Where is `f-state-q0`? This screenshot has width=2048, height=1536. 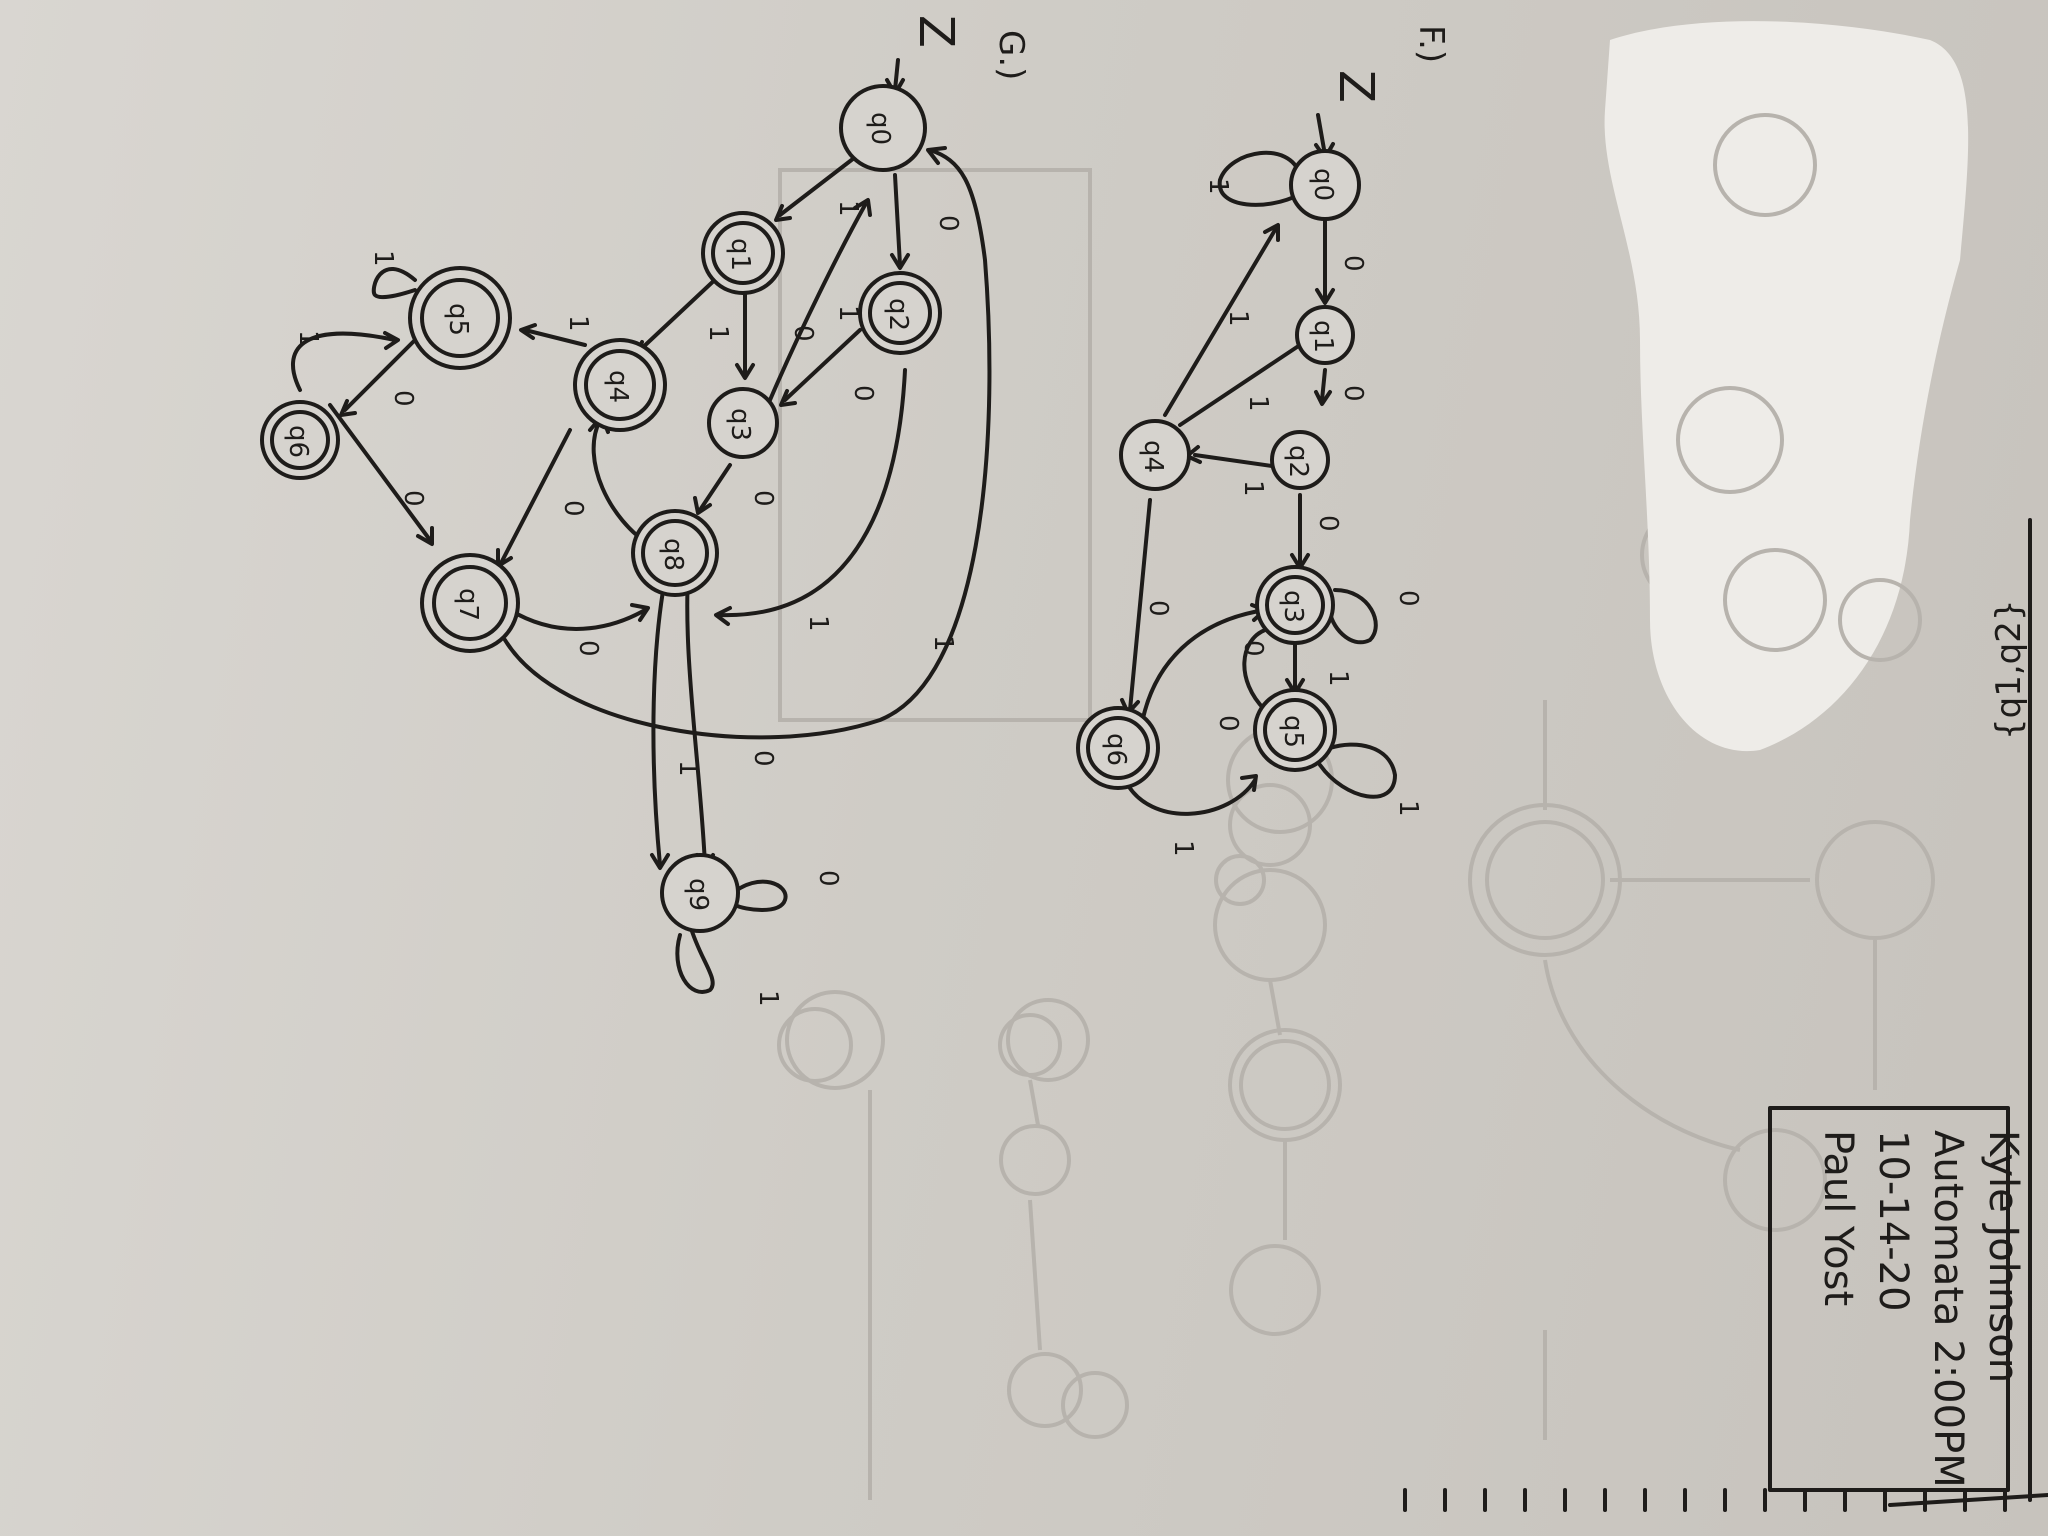 f-state-q0 is located at coordinates (1325, 185).